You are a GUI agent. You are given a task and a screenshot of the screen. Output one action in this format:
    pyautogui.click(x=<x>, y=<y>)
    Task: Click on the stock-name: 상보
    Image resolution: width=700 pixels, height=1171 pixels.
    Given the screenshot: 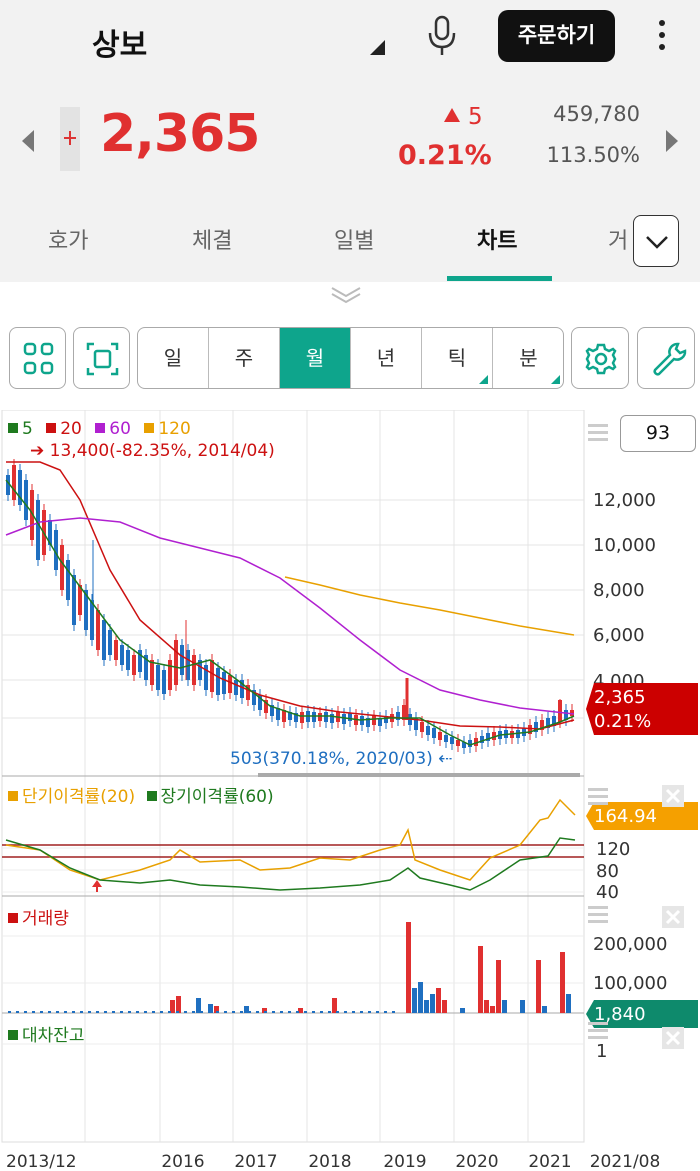 What is the action you would take?
    pyautogui.click(x=120, y=45)
    